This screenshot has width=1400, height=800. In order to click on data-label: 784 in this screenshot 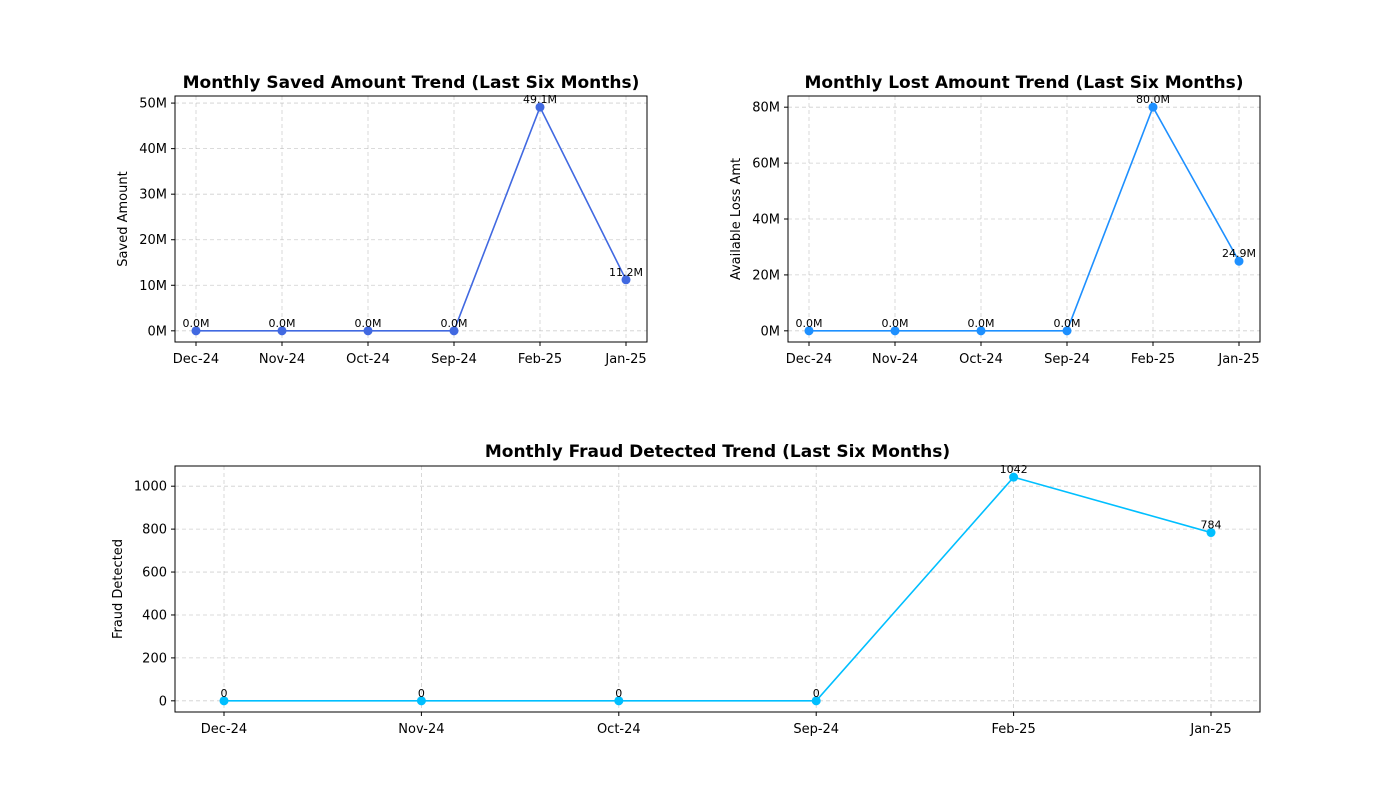, I will do `click(1211, 525)`.